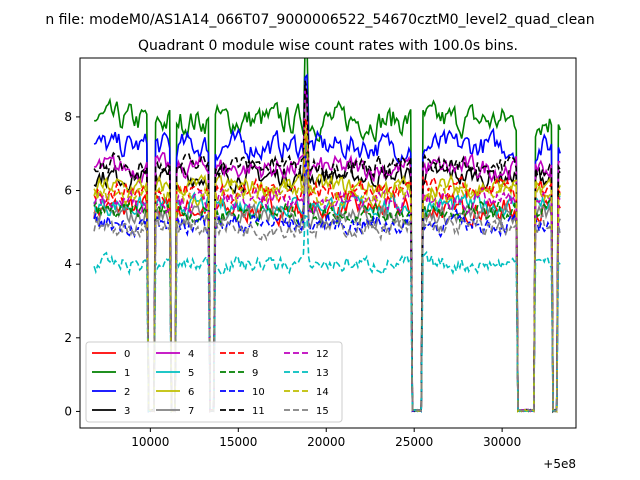 This screenshot has width=640, height=480. I want to click on legend-label: 10, so click(258, 392).